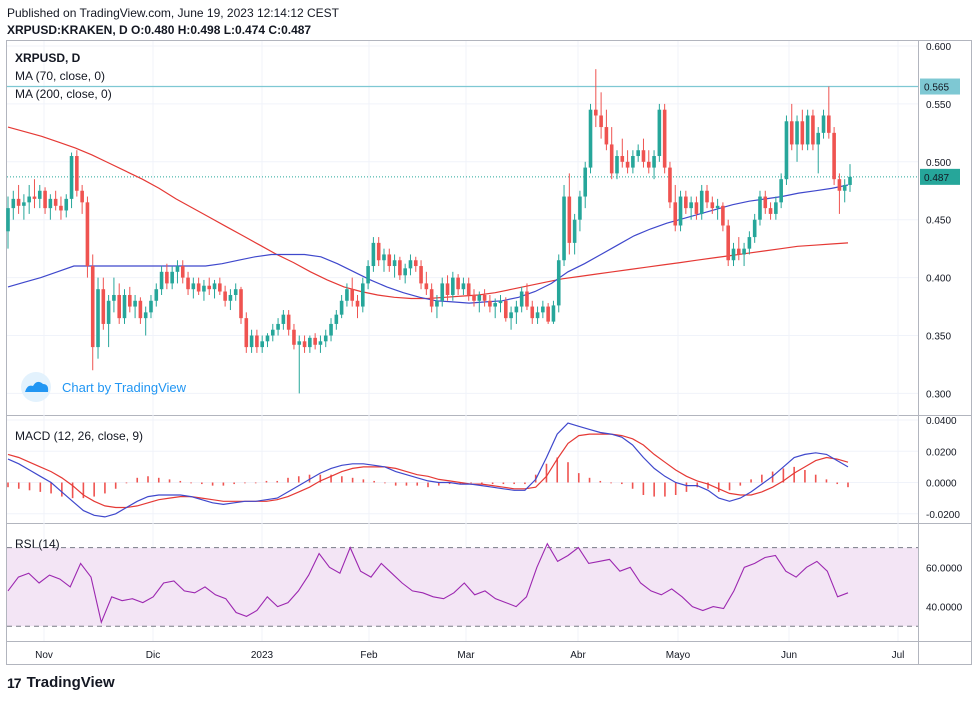  What do you see at coordinates (462, 584) in the screenshot?
I see `rsi-pane` at bounding box center [462, 584].